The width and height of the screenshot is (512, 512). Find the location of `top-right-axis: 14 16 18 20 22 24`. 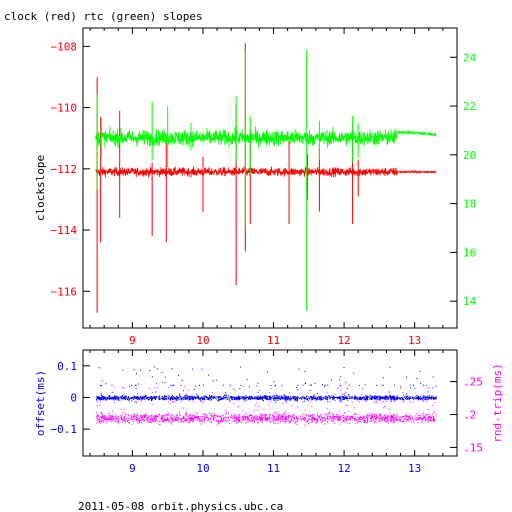

top-right-axis: 14 16 18 20 22 24 is located at coordinates (463, 179).